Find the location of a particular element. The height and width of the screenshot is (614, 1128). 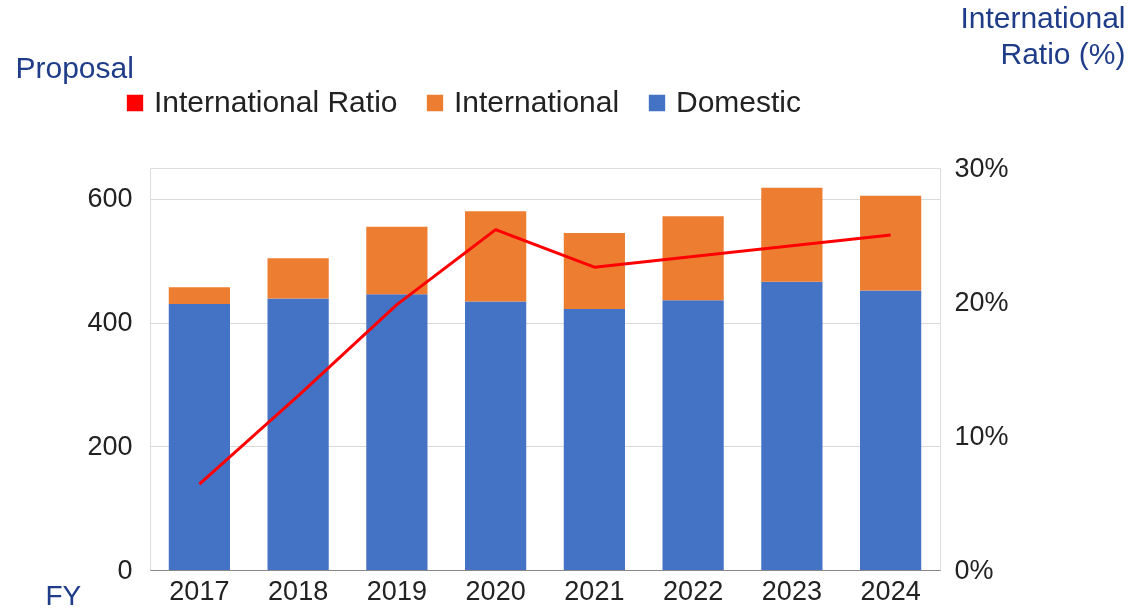

y-axis-title: Proposal is located at coordinates (74, 67).